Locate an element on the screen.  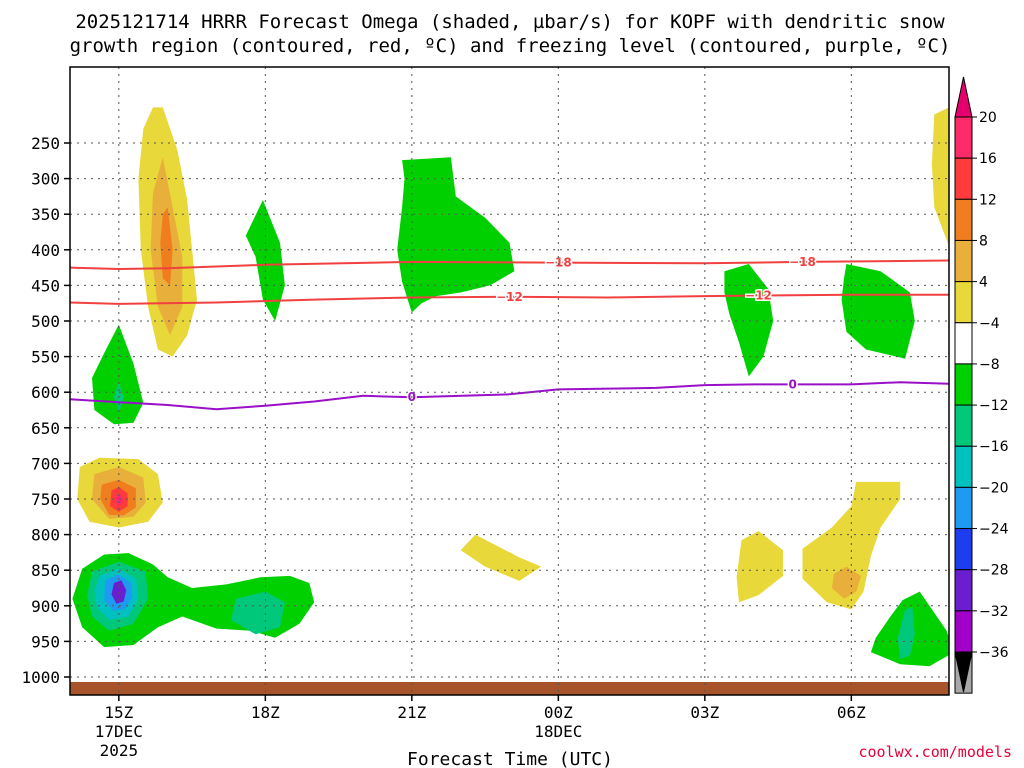
colorbar-label: −24 is located at coordinates (994, 530).